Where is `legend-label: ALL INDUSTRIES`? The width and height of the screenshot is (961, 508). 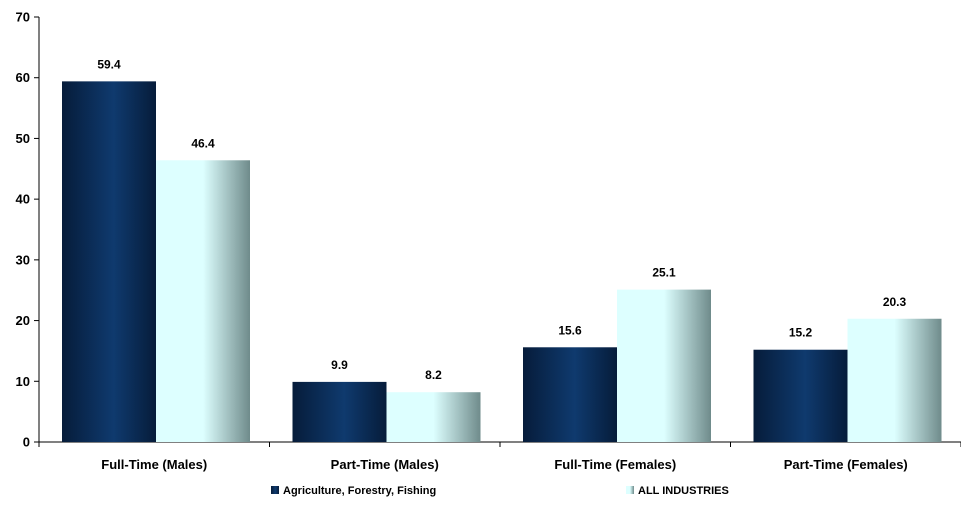 legend-label: ALL INDUSTRIES is located at coordinates (683, 491).